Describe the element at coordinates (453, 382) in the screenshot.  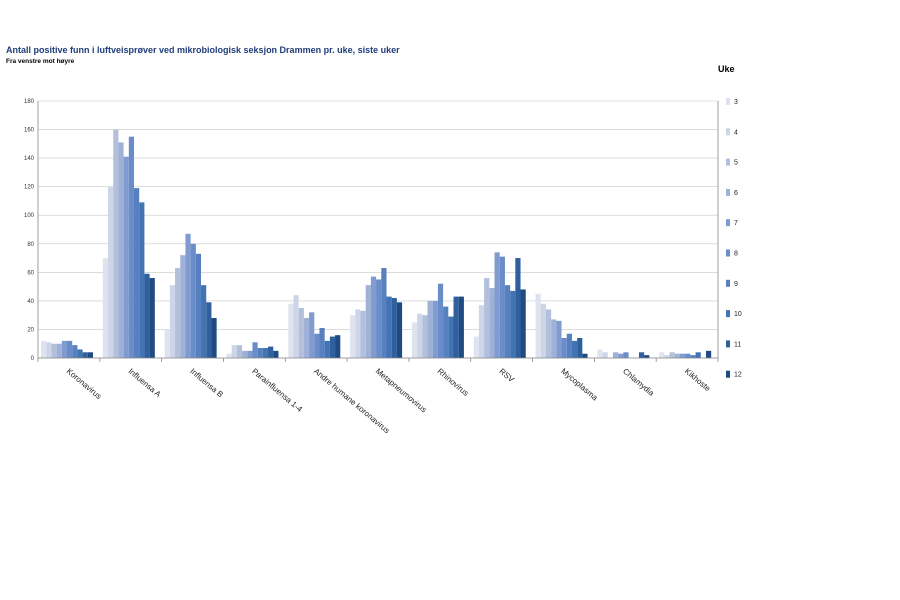
I see `category-label: Rhinovirus` at that location.